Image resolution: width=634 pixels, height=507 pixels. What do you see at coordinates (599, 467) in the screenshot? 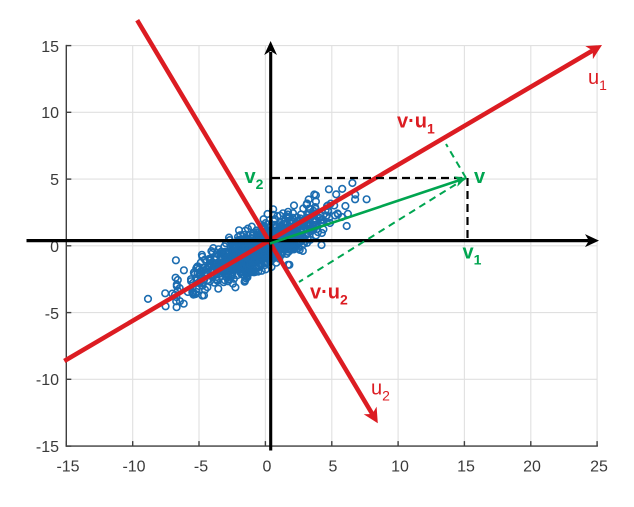
I see `svg-text: 25` at bounding box center [599, 467].